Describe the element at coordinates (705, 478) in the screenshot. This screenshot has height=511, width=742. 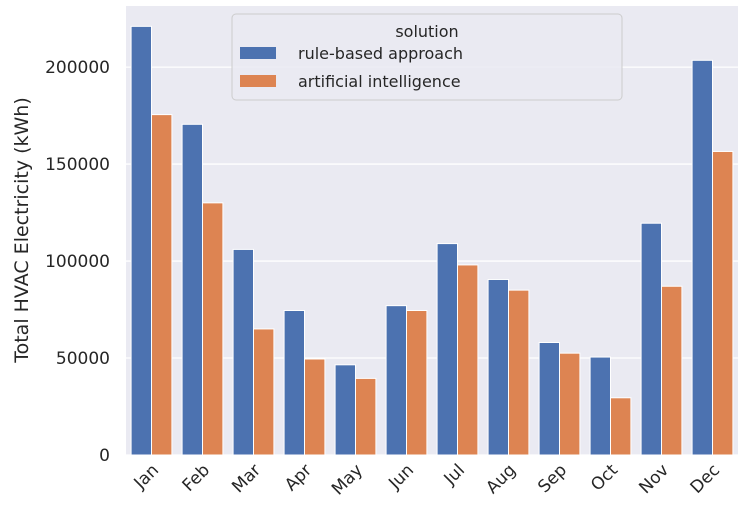
I see `x-tick-label-dec: Dec` at that location.